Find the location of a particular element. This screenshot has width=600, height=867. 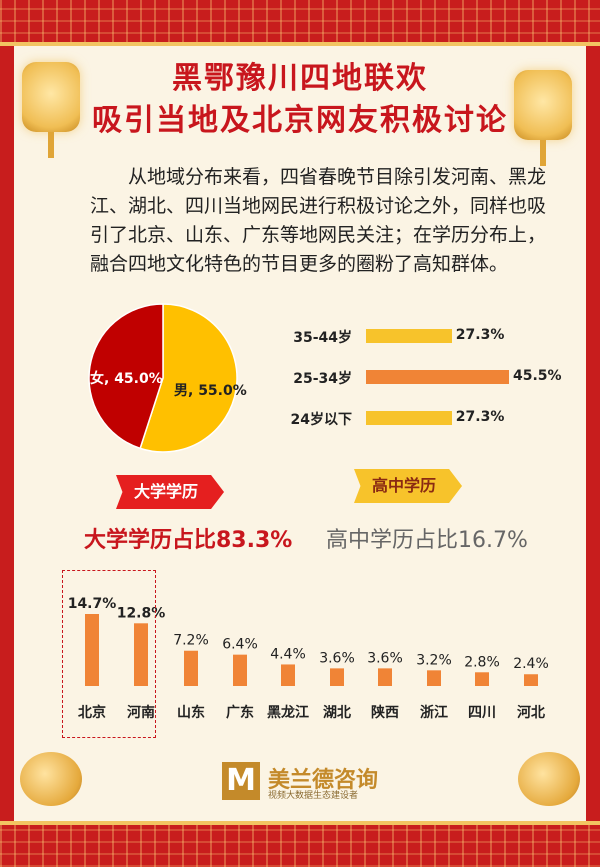

highschool-ratio: 高中学历占比16.7% is located at coordinates (427, 540).